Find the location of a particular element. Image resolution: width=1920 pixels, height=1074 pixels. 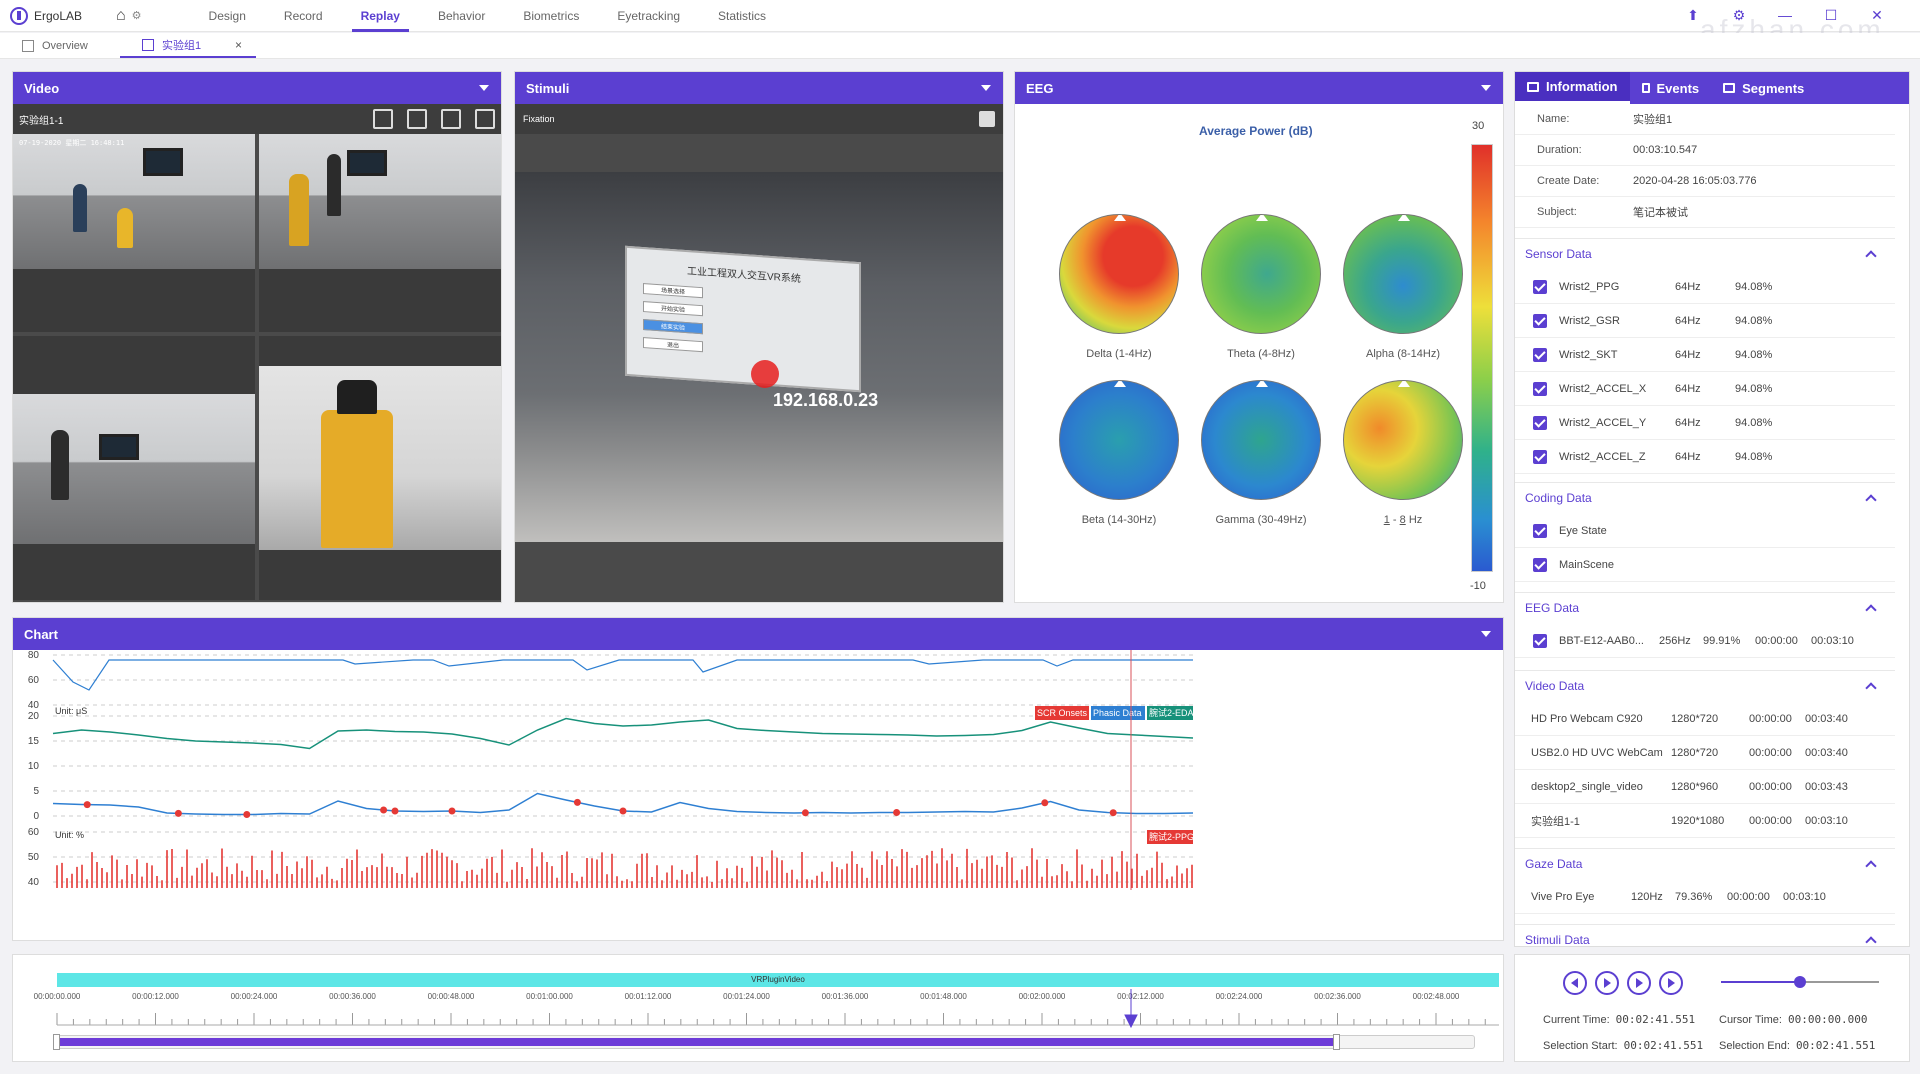

section-video-data: Video Data is located at coordinates (1705, 685).